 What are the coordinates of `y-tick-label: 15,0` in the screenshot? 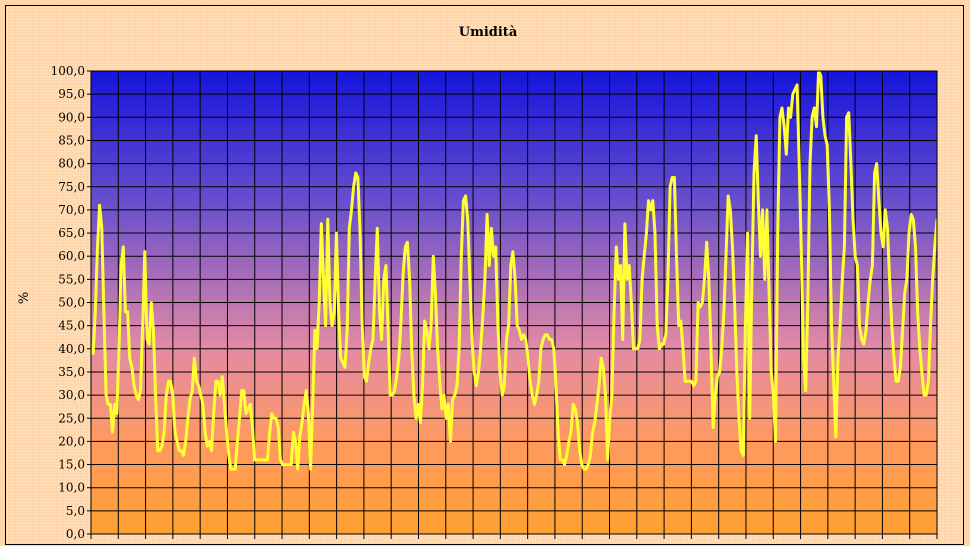 It's located at (71, 465).